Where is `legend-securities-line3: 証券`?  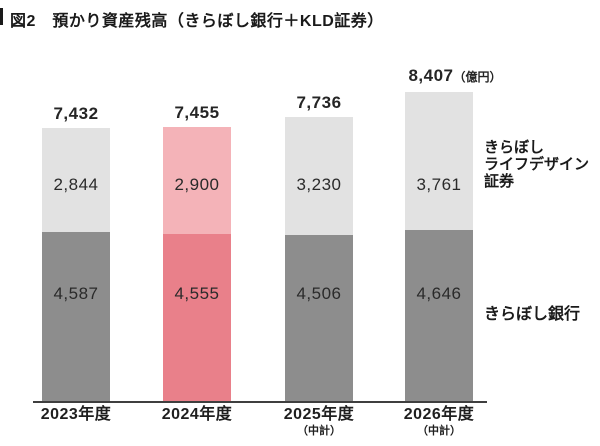 legend-securities-line3: 証券 is located at coordinates (499, 181).